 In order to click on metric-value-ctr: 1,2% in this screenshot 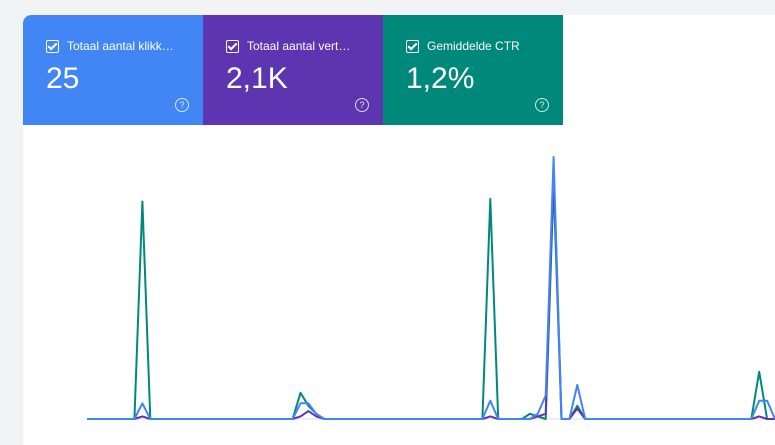, I will do `click(440, 78)`.